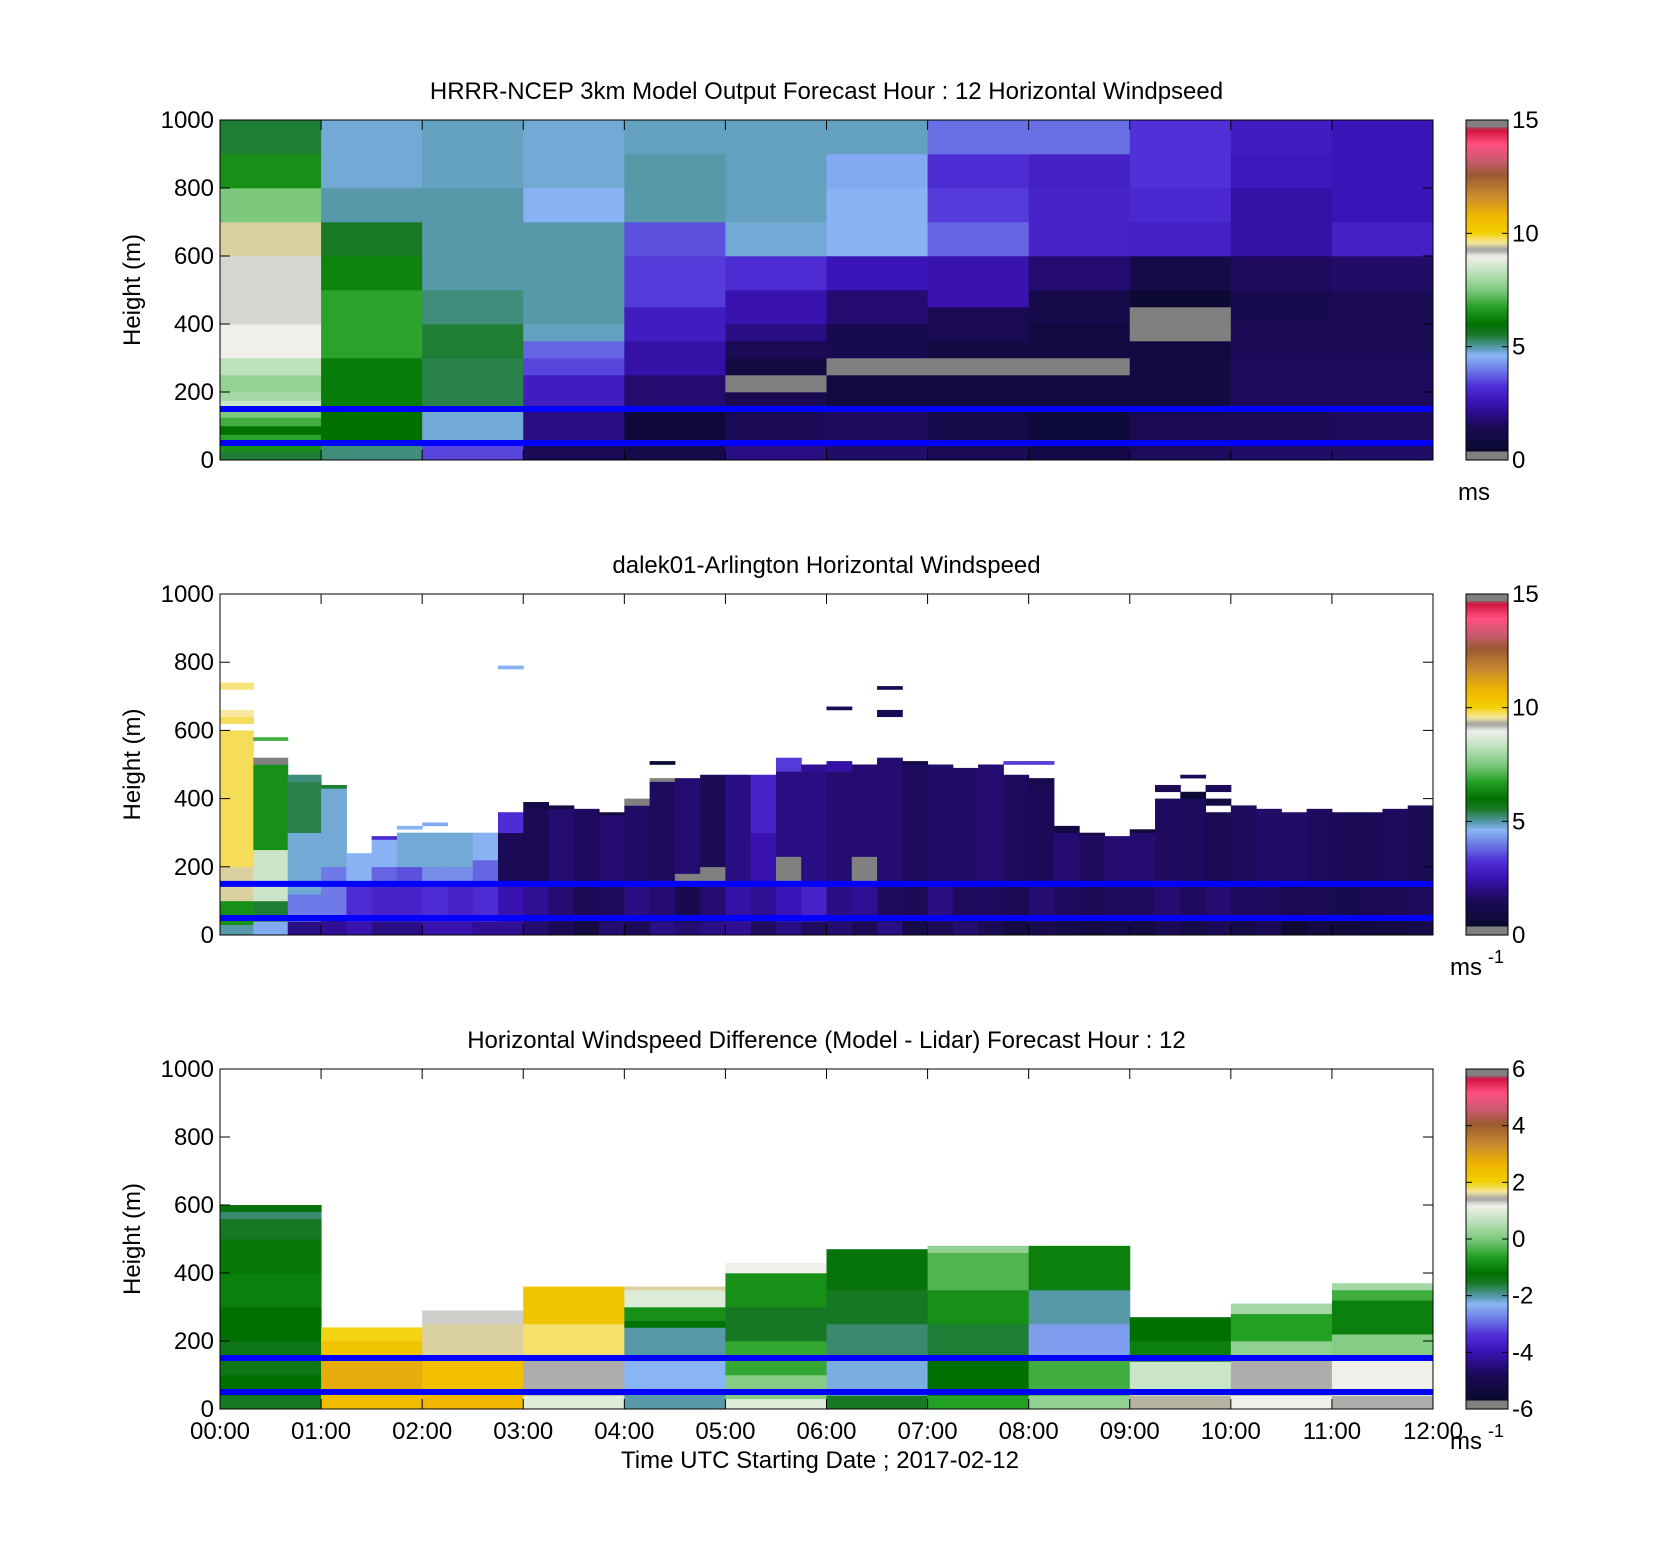  Describe the element at coordinates (187, 120) in the screenshot. I see `y-tick-label: 1000` at that location.